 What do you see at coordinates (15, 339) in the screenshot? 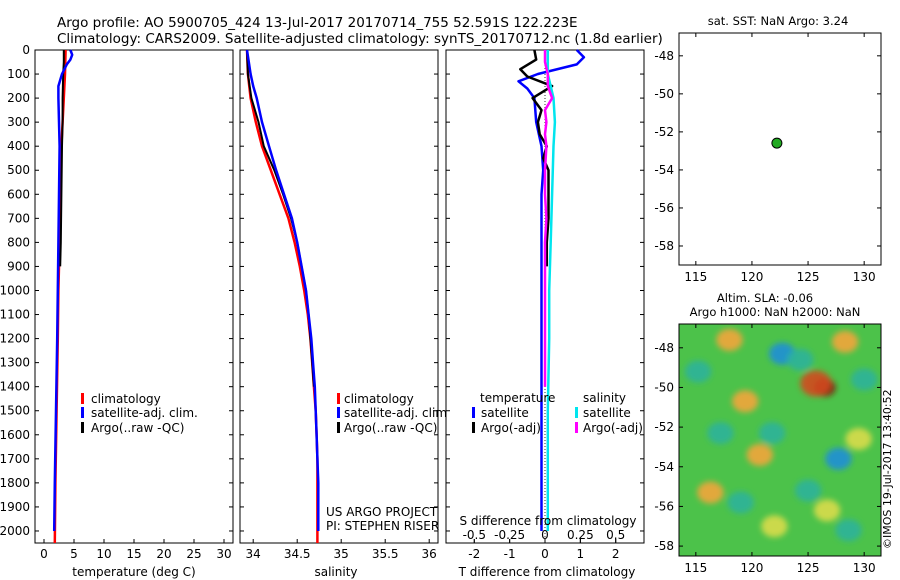
I see `depth-tick-label: 1200` at bounding box center [15, 339].